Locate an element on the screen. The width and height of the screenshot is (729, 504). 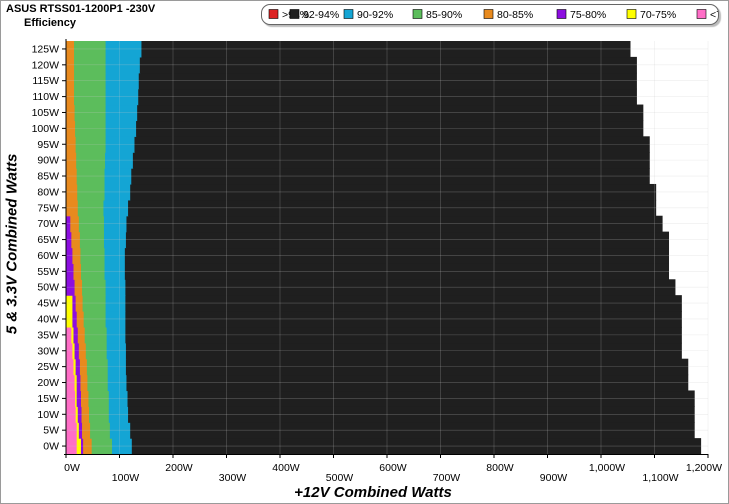
band-90to92pct-row-120w is located at coordinates (123, 65).